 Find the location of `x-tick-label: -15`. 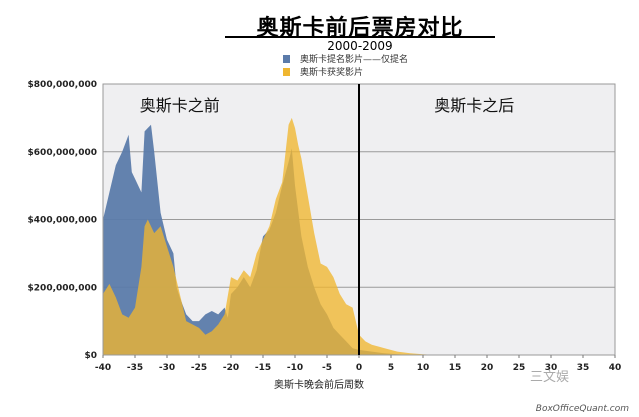

x-tick-label: -15 is located at coordinates (263, 368).